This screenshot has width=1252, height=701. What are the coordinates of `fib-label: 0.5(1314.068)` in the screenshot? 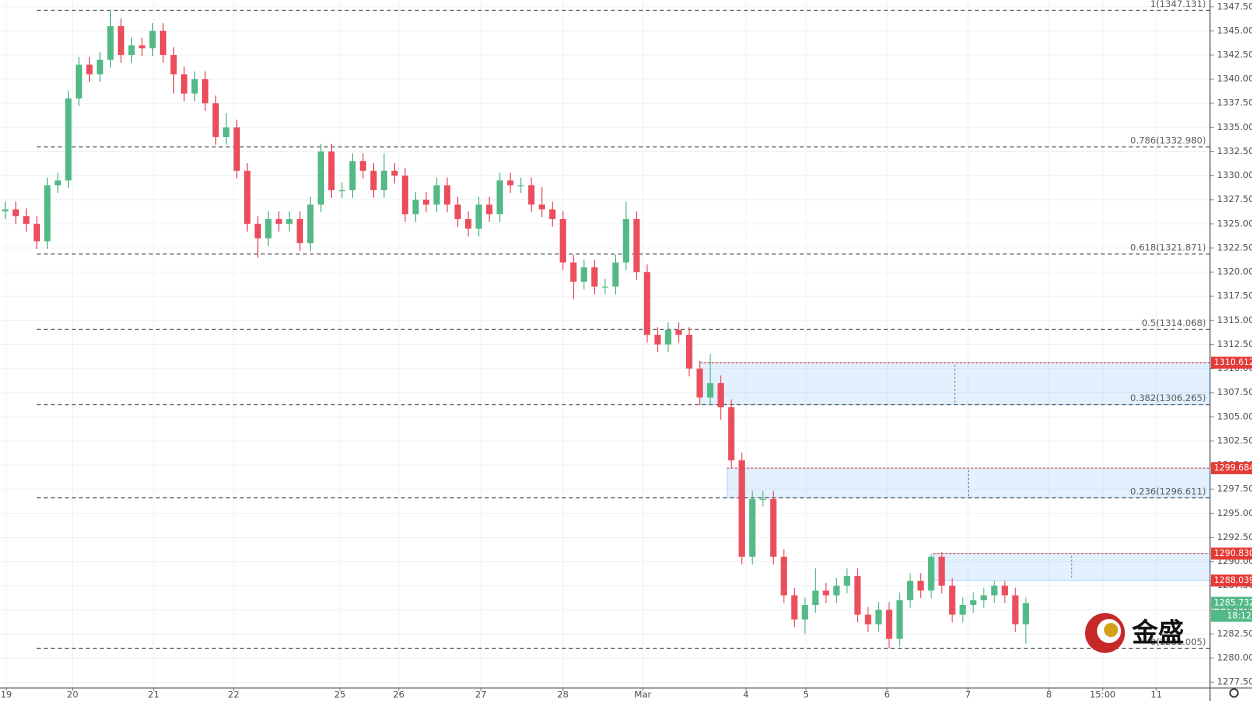 It's located at (1174, 324).